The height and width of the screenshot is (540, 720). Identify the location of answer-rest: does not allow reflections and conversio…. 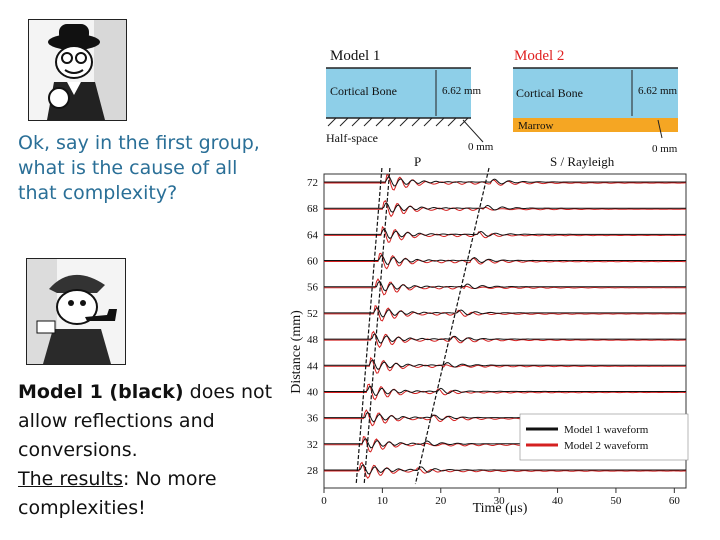
(145, 421).